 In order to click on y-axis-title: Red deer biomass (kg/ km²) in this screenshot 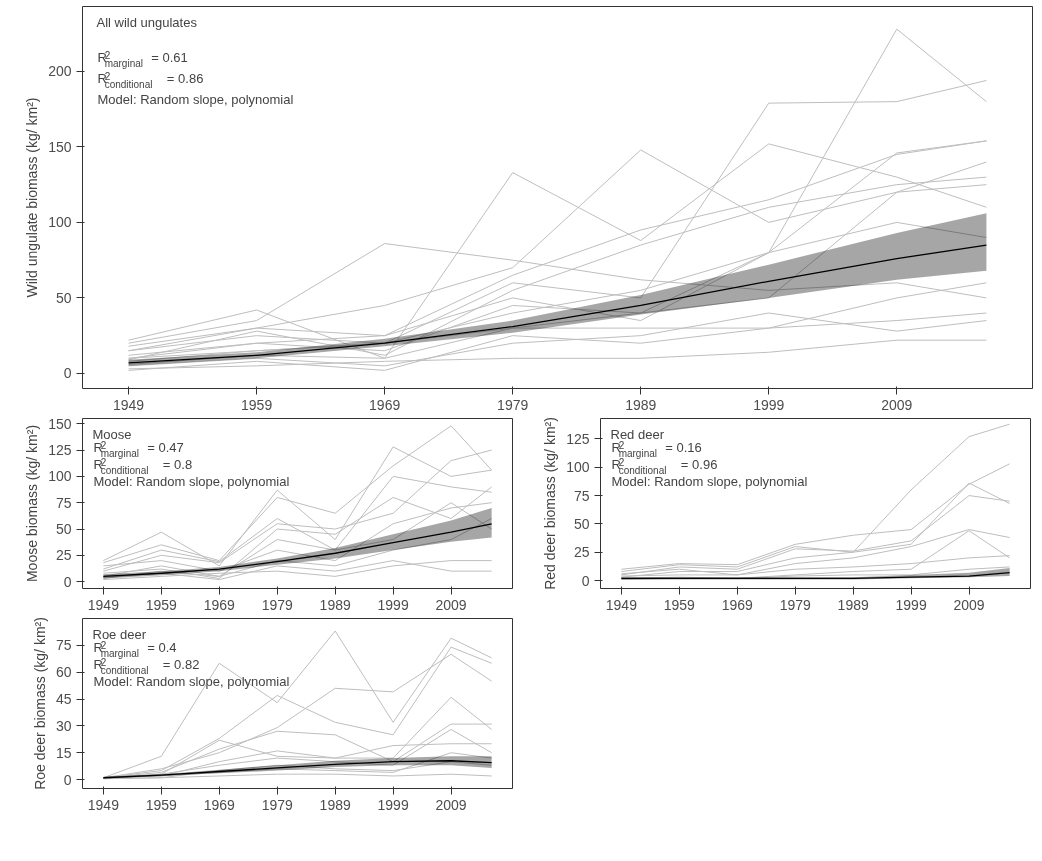, I will do `click(550, 503)`.